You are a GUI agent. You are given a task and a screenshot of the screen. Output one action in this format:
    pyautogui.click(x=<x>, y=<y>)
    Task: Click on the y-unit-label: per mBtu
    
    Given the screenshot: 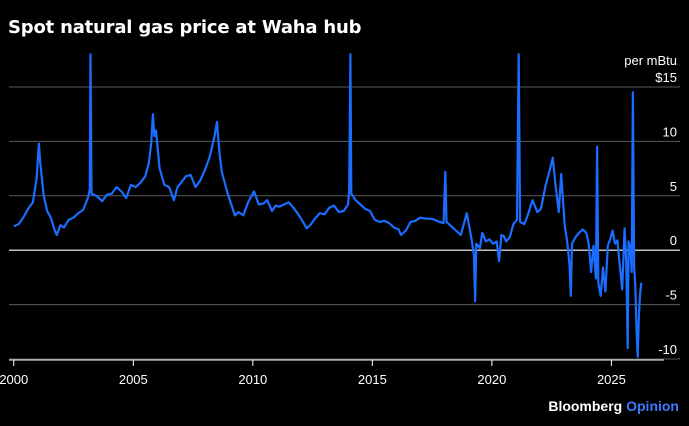 What is the action you would take?
    pyautogui.click(x=650, y=60)
    